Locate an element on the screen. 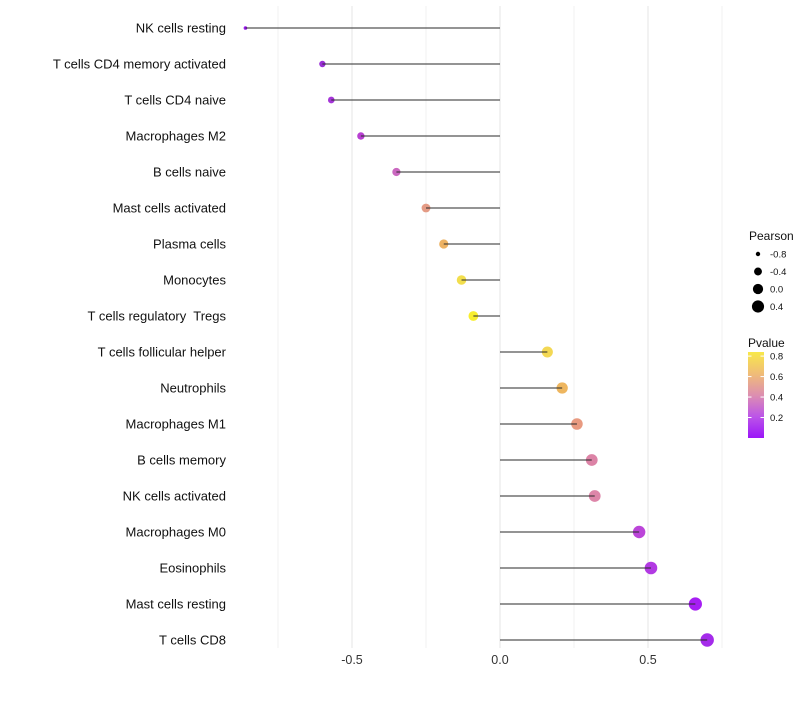 Image resolution: width=800 pixels, height=705 pixels. pvalue-legend-value: 0.8 is located at coordinates (776, 357).